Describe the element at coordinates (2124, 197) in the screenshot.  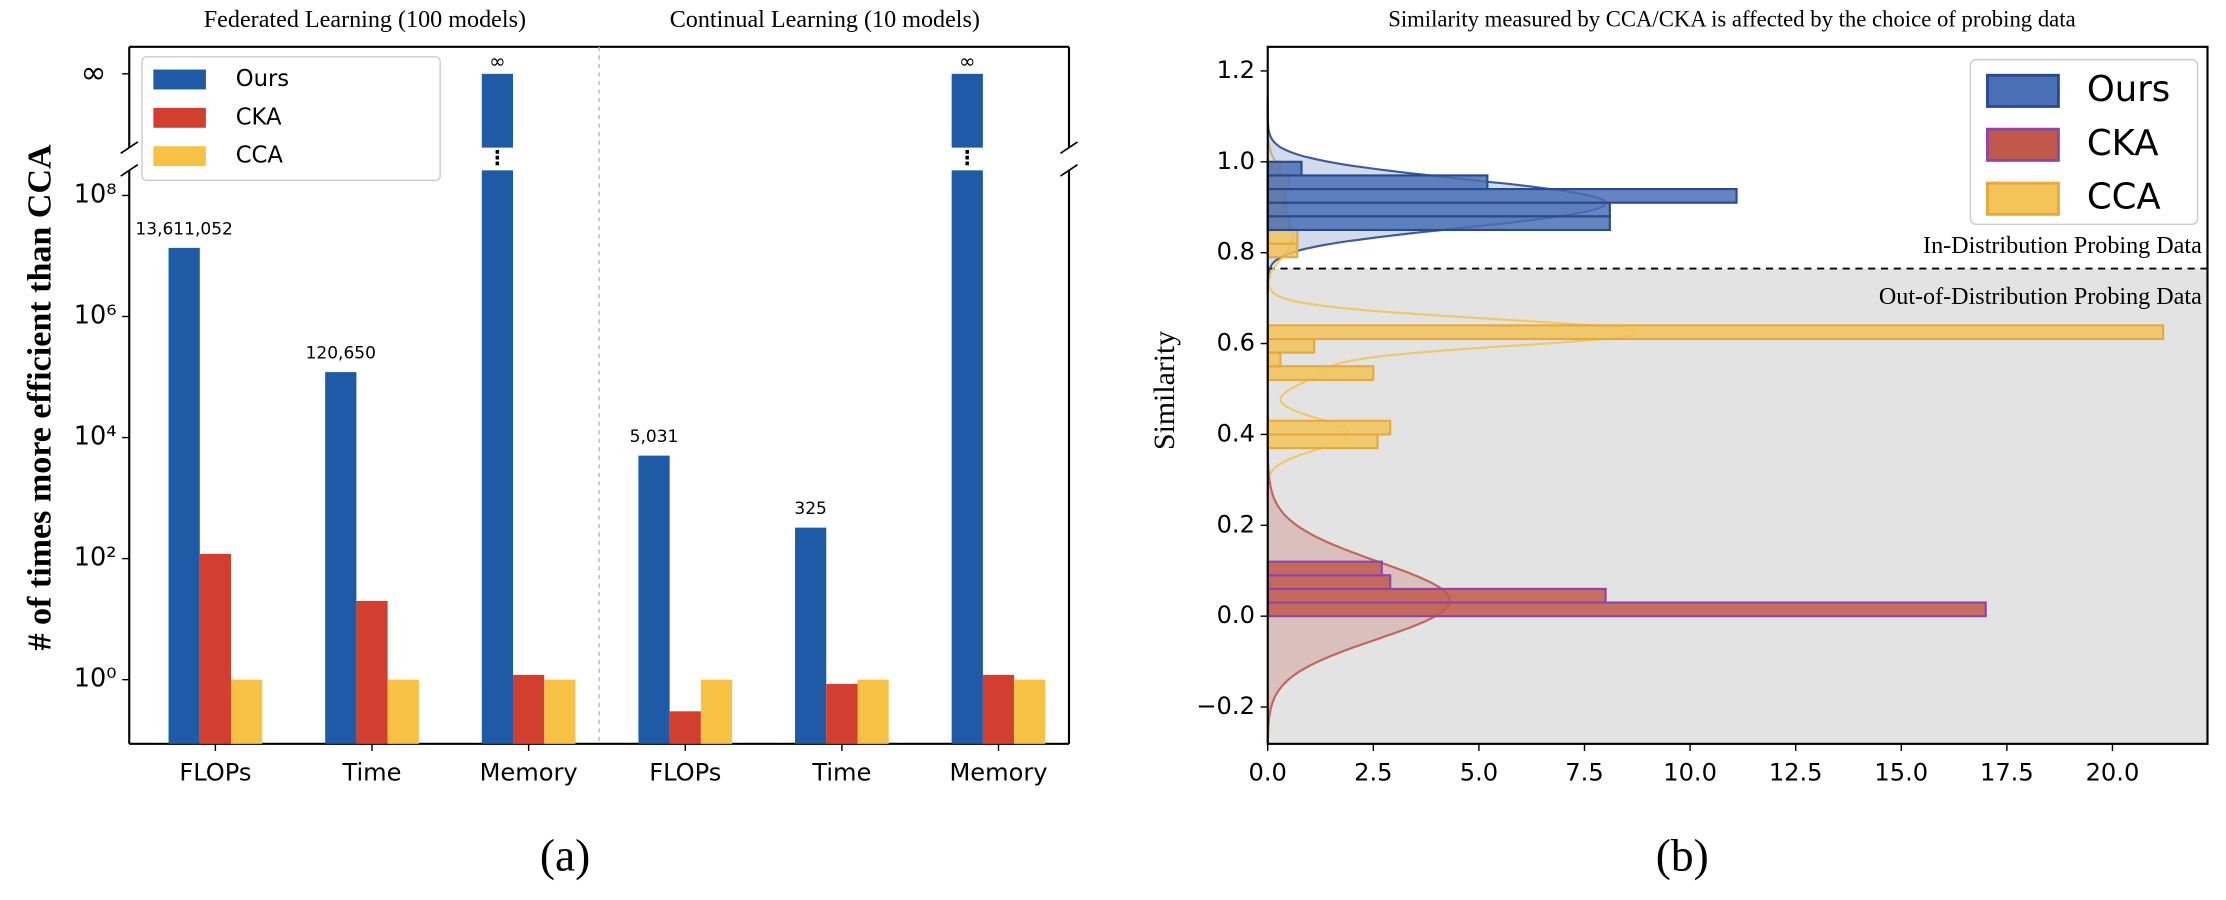
I see `legend-label: CCA` at that location.